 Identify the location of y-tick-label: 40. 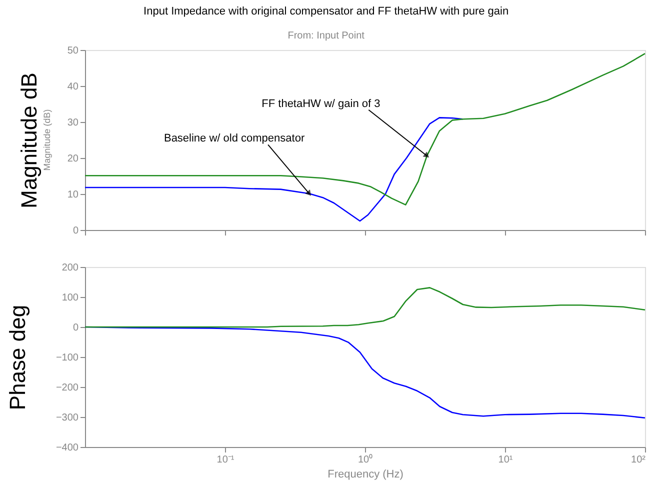
(73, 87).